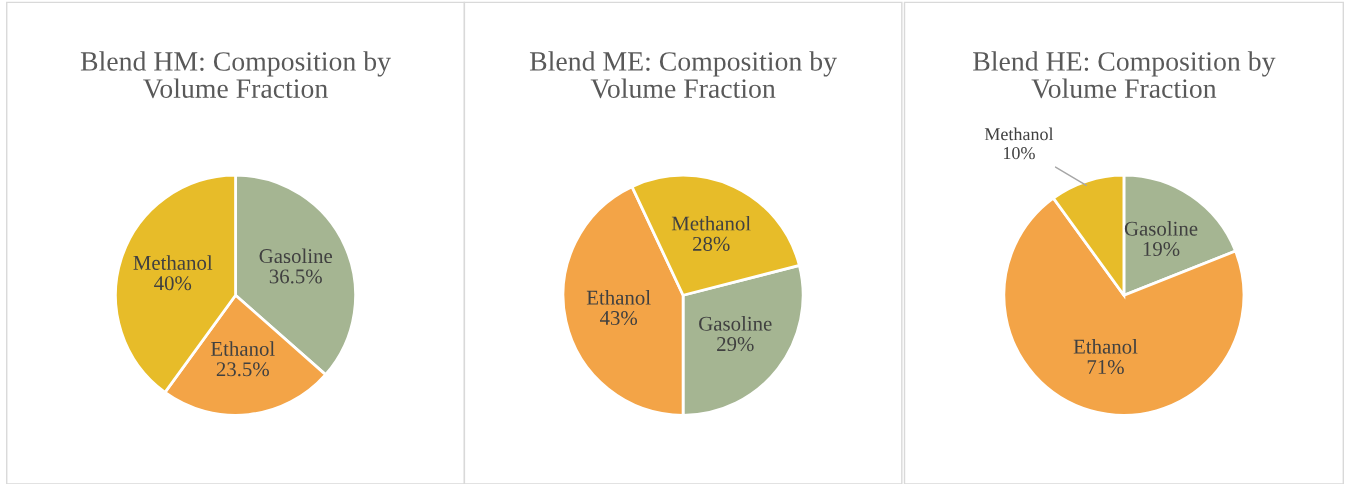  What do you see at coordinates (711, 243) in the screenshot?
I see `data-label: 28%` at bounding box center [711, 243].